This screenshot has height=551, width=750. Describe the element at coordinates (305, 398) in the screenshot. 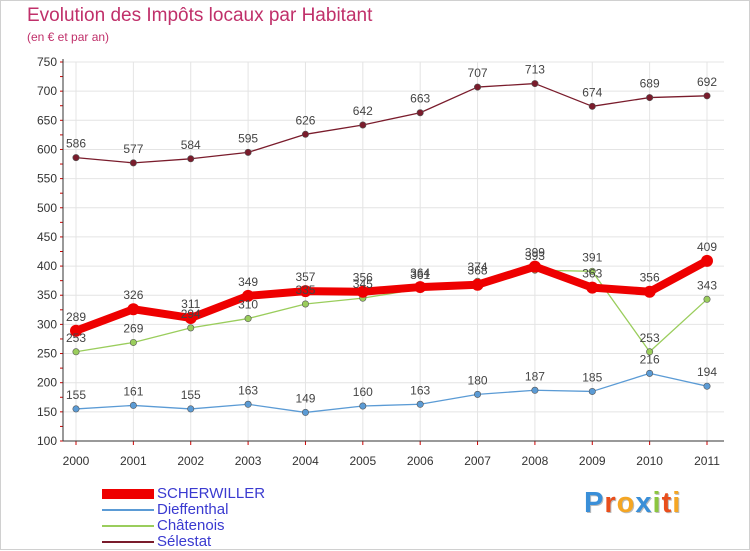

I see `data-label-dieffenthal: 149` at that location.